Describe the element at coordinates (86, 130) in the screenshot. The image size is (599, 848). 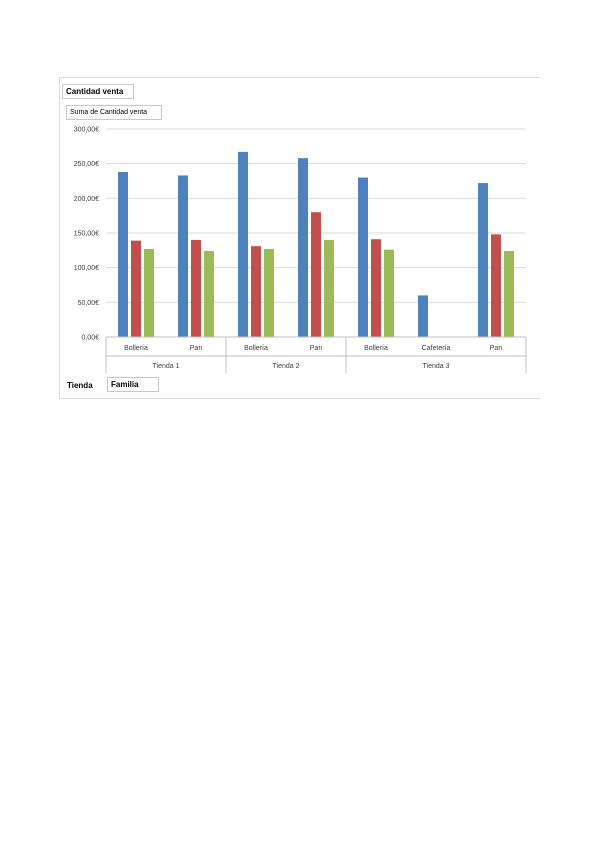
I see `y-tick-label: 300,00€` at that location.